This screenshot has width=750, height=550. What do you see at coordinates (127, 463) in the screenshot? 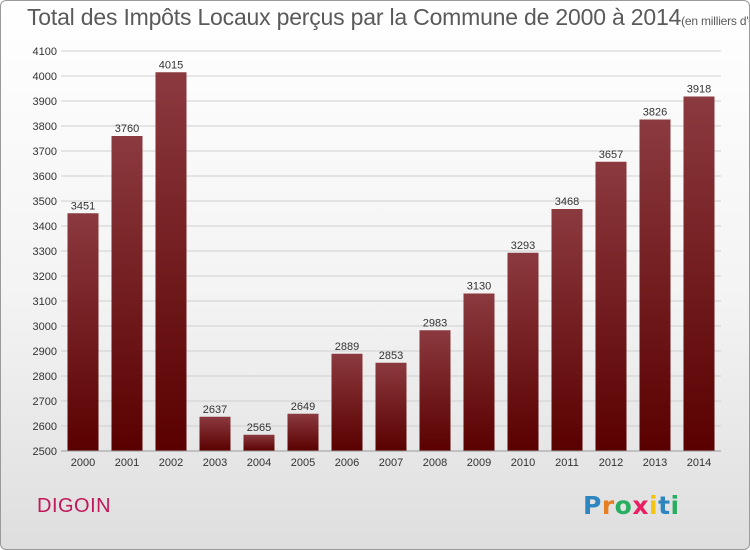
I see `x-tick-label: 2001` at bounding box center [127, 463].